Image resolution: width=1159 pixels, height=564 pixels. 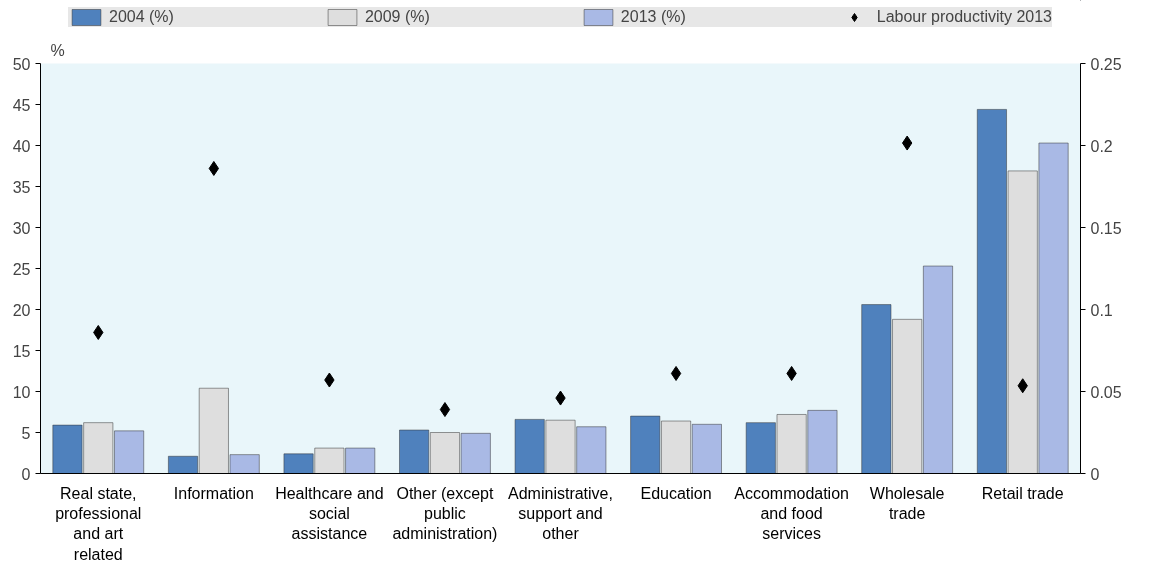 I want to click on x-tick-label: Accommodation and food services, so click(x=791, y=513).